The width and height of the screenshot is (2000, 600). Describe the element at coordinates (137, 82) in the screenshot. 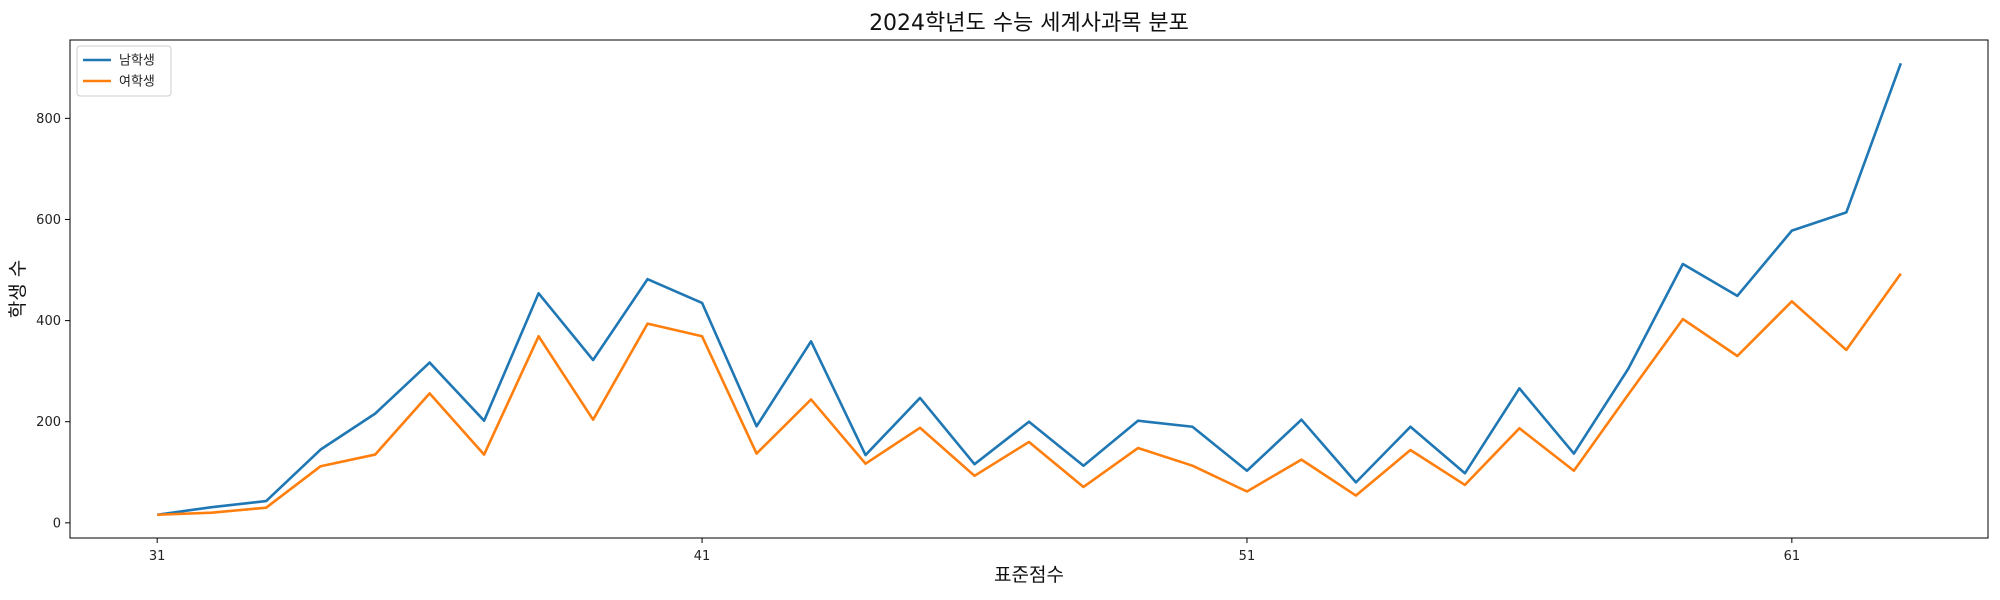

I see `legend-label-female: 여학생` at that location.